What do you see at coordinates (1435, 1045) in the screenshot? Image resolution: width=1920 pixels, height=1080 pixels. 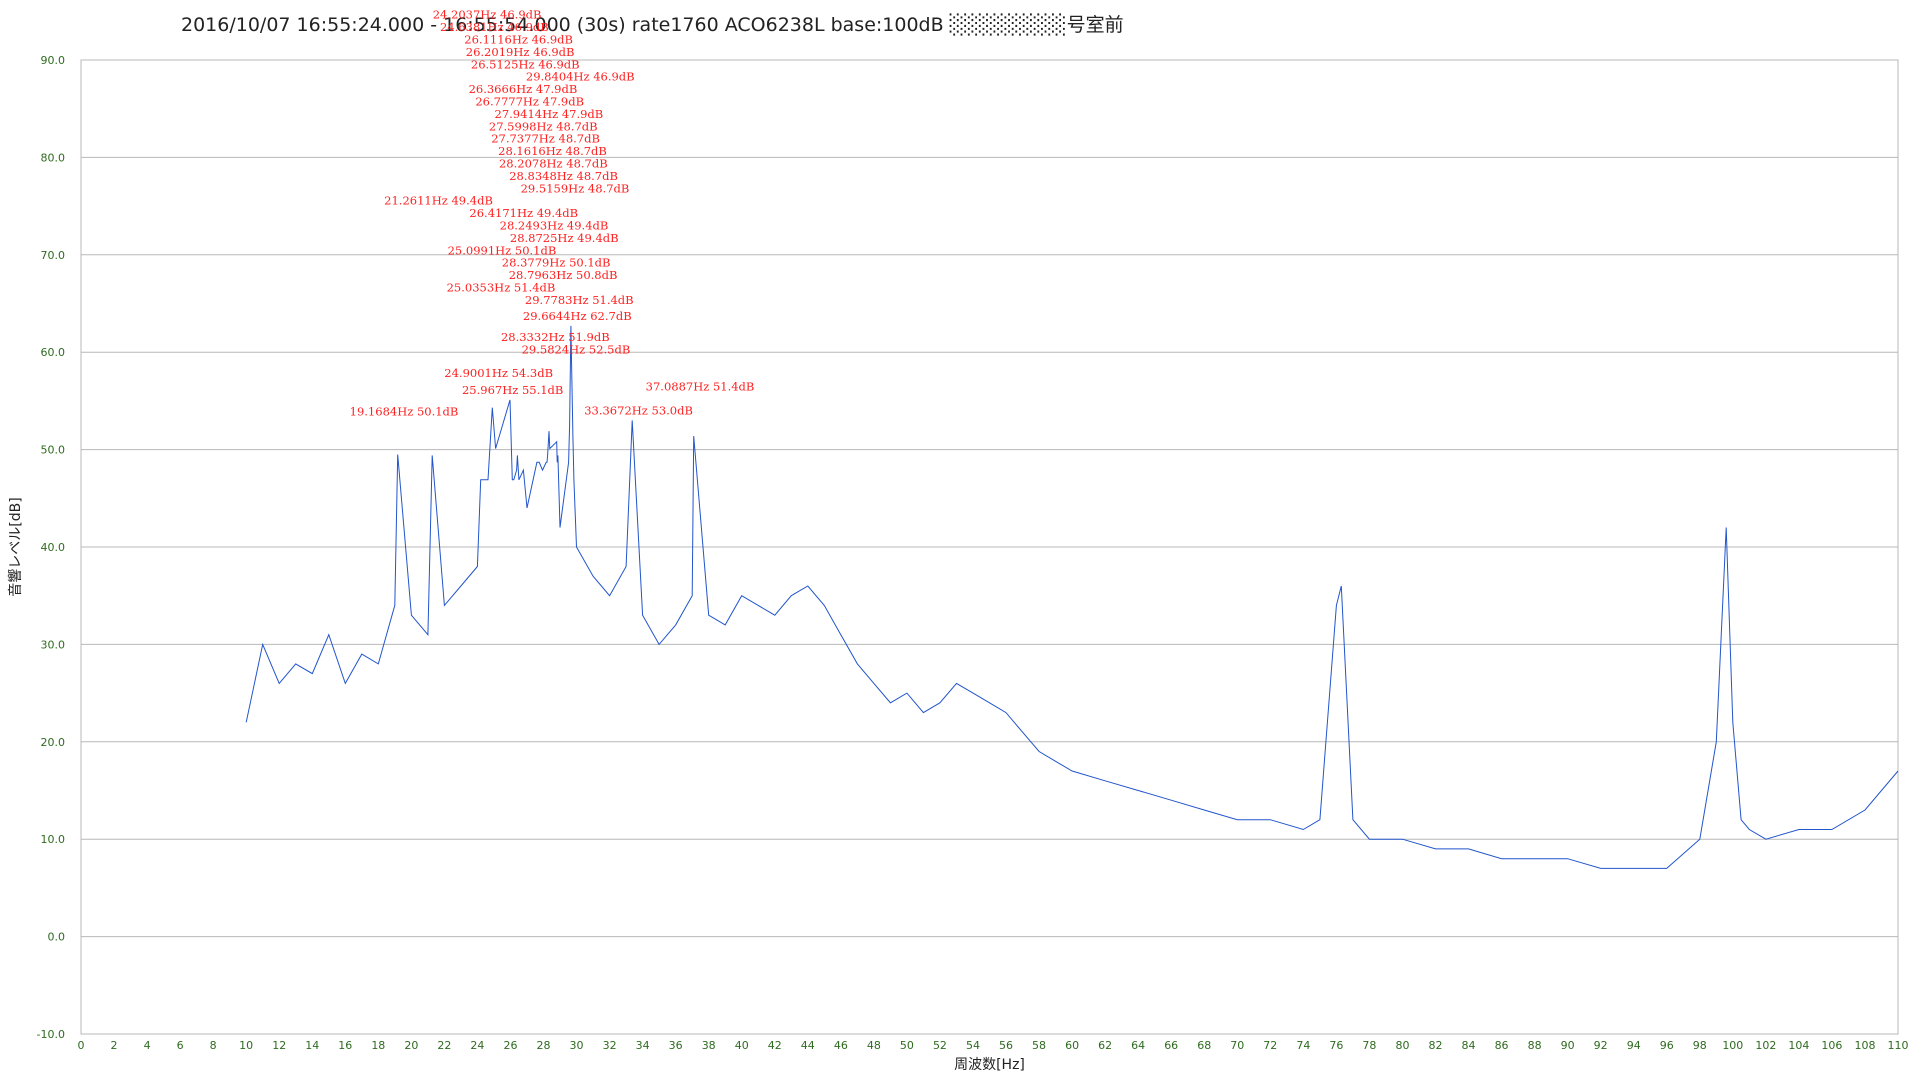 I see `x-tick-label: 82` at bounding box center [1435, 1045].